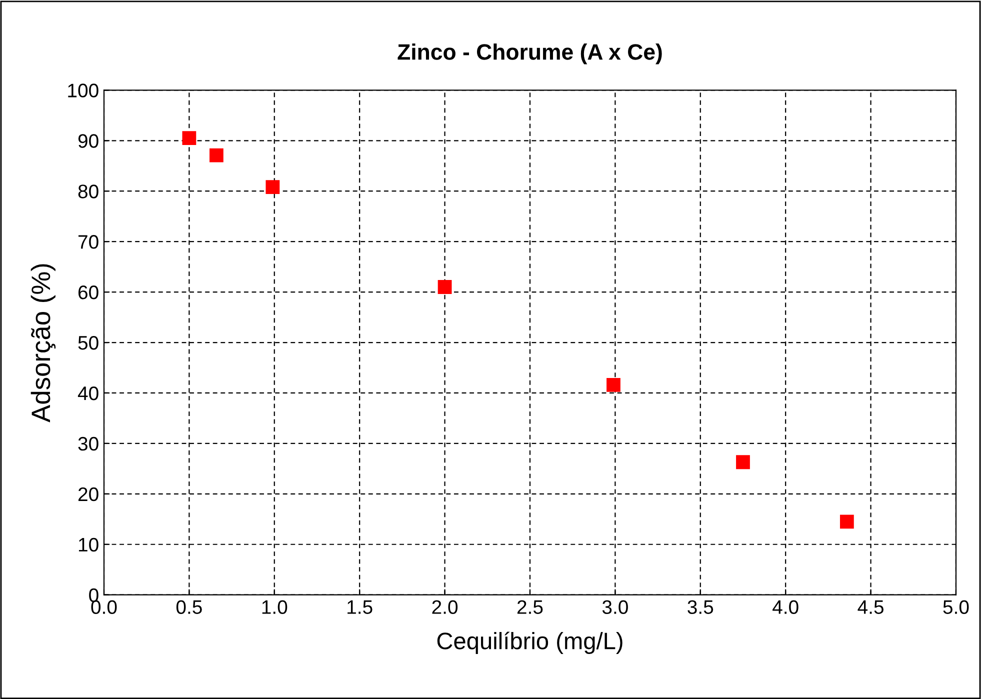 Image resolution: width=981 pixels, height=699 pixels. What do you see at coordinates (785, 607) in the screenshot?
I see `x-tick-label: 4.0` at bounding box center [785, 607].